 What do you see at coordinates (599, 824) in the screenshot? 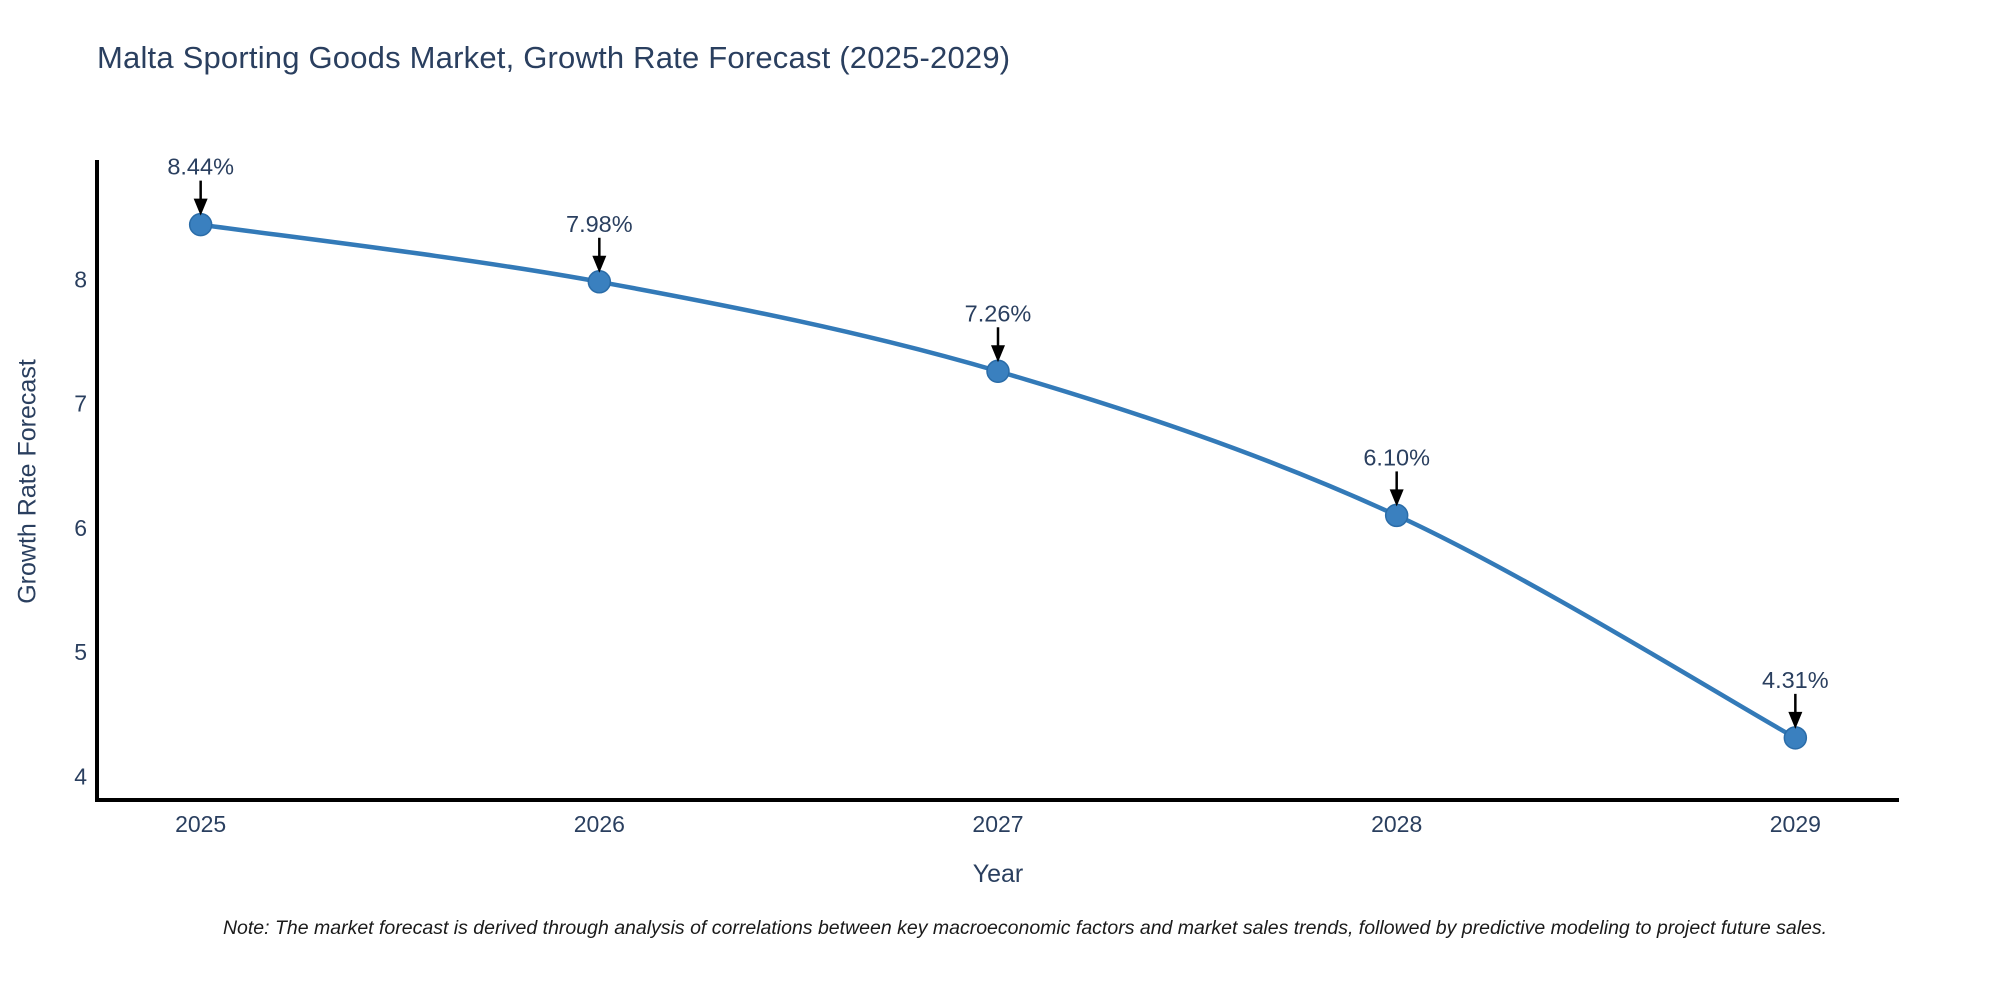
I see `x-tick-label: 2026` at bounding box center [599, 824].